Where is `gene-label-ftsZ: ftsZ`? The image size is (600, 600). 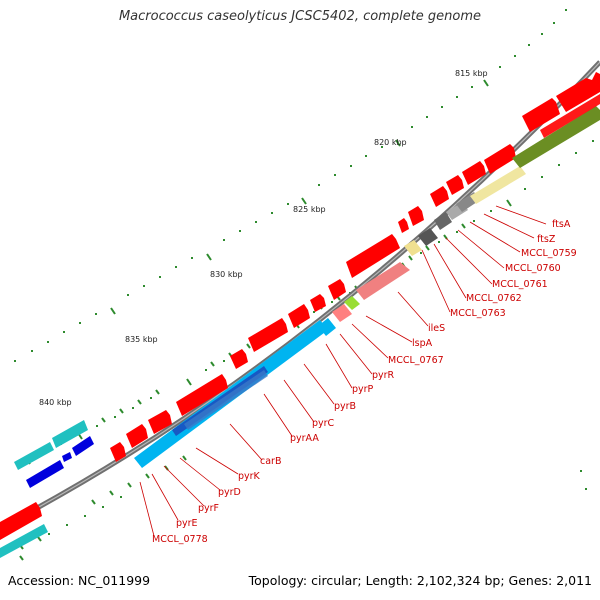
gene-label-ftsZ: ftsZ is located at coordinates (546, 239).